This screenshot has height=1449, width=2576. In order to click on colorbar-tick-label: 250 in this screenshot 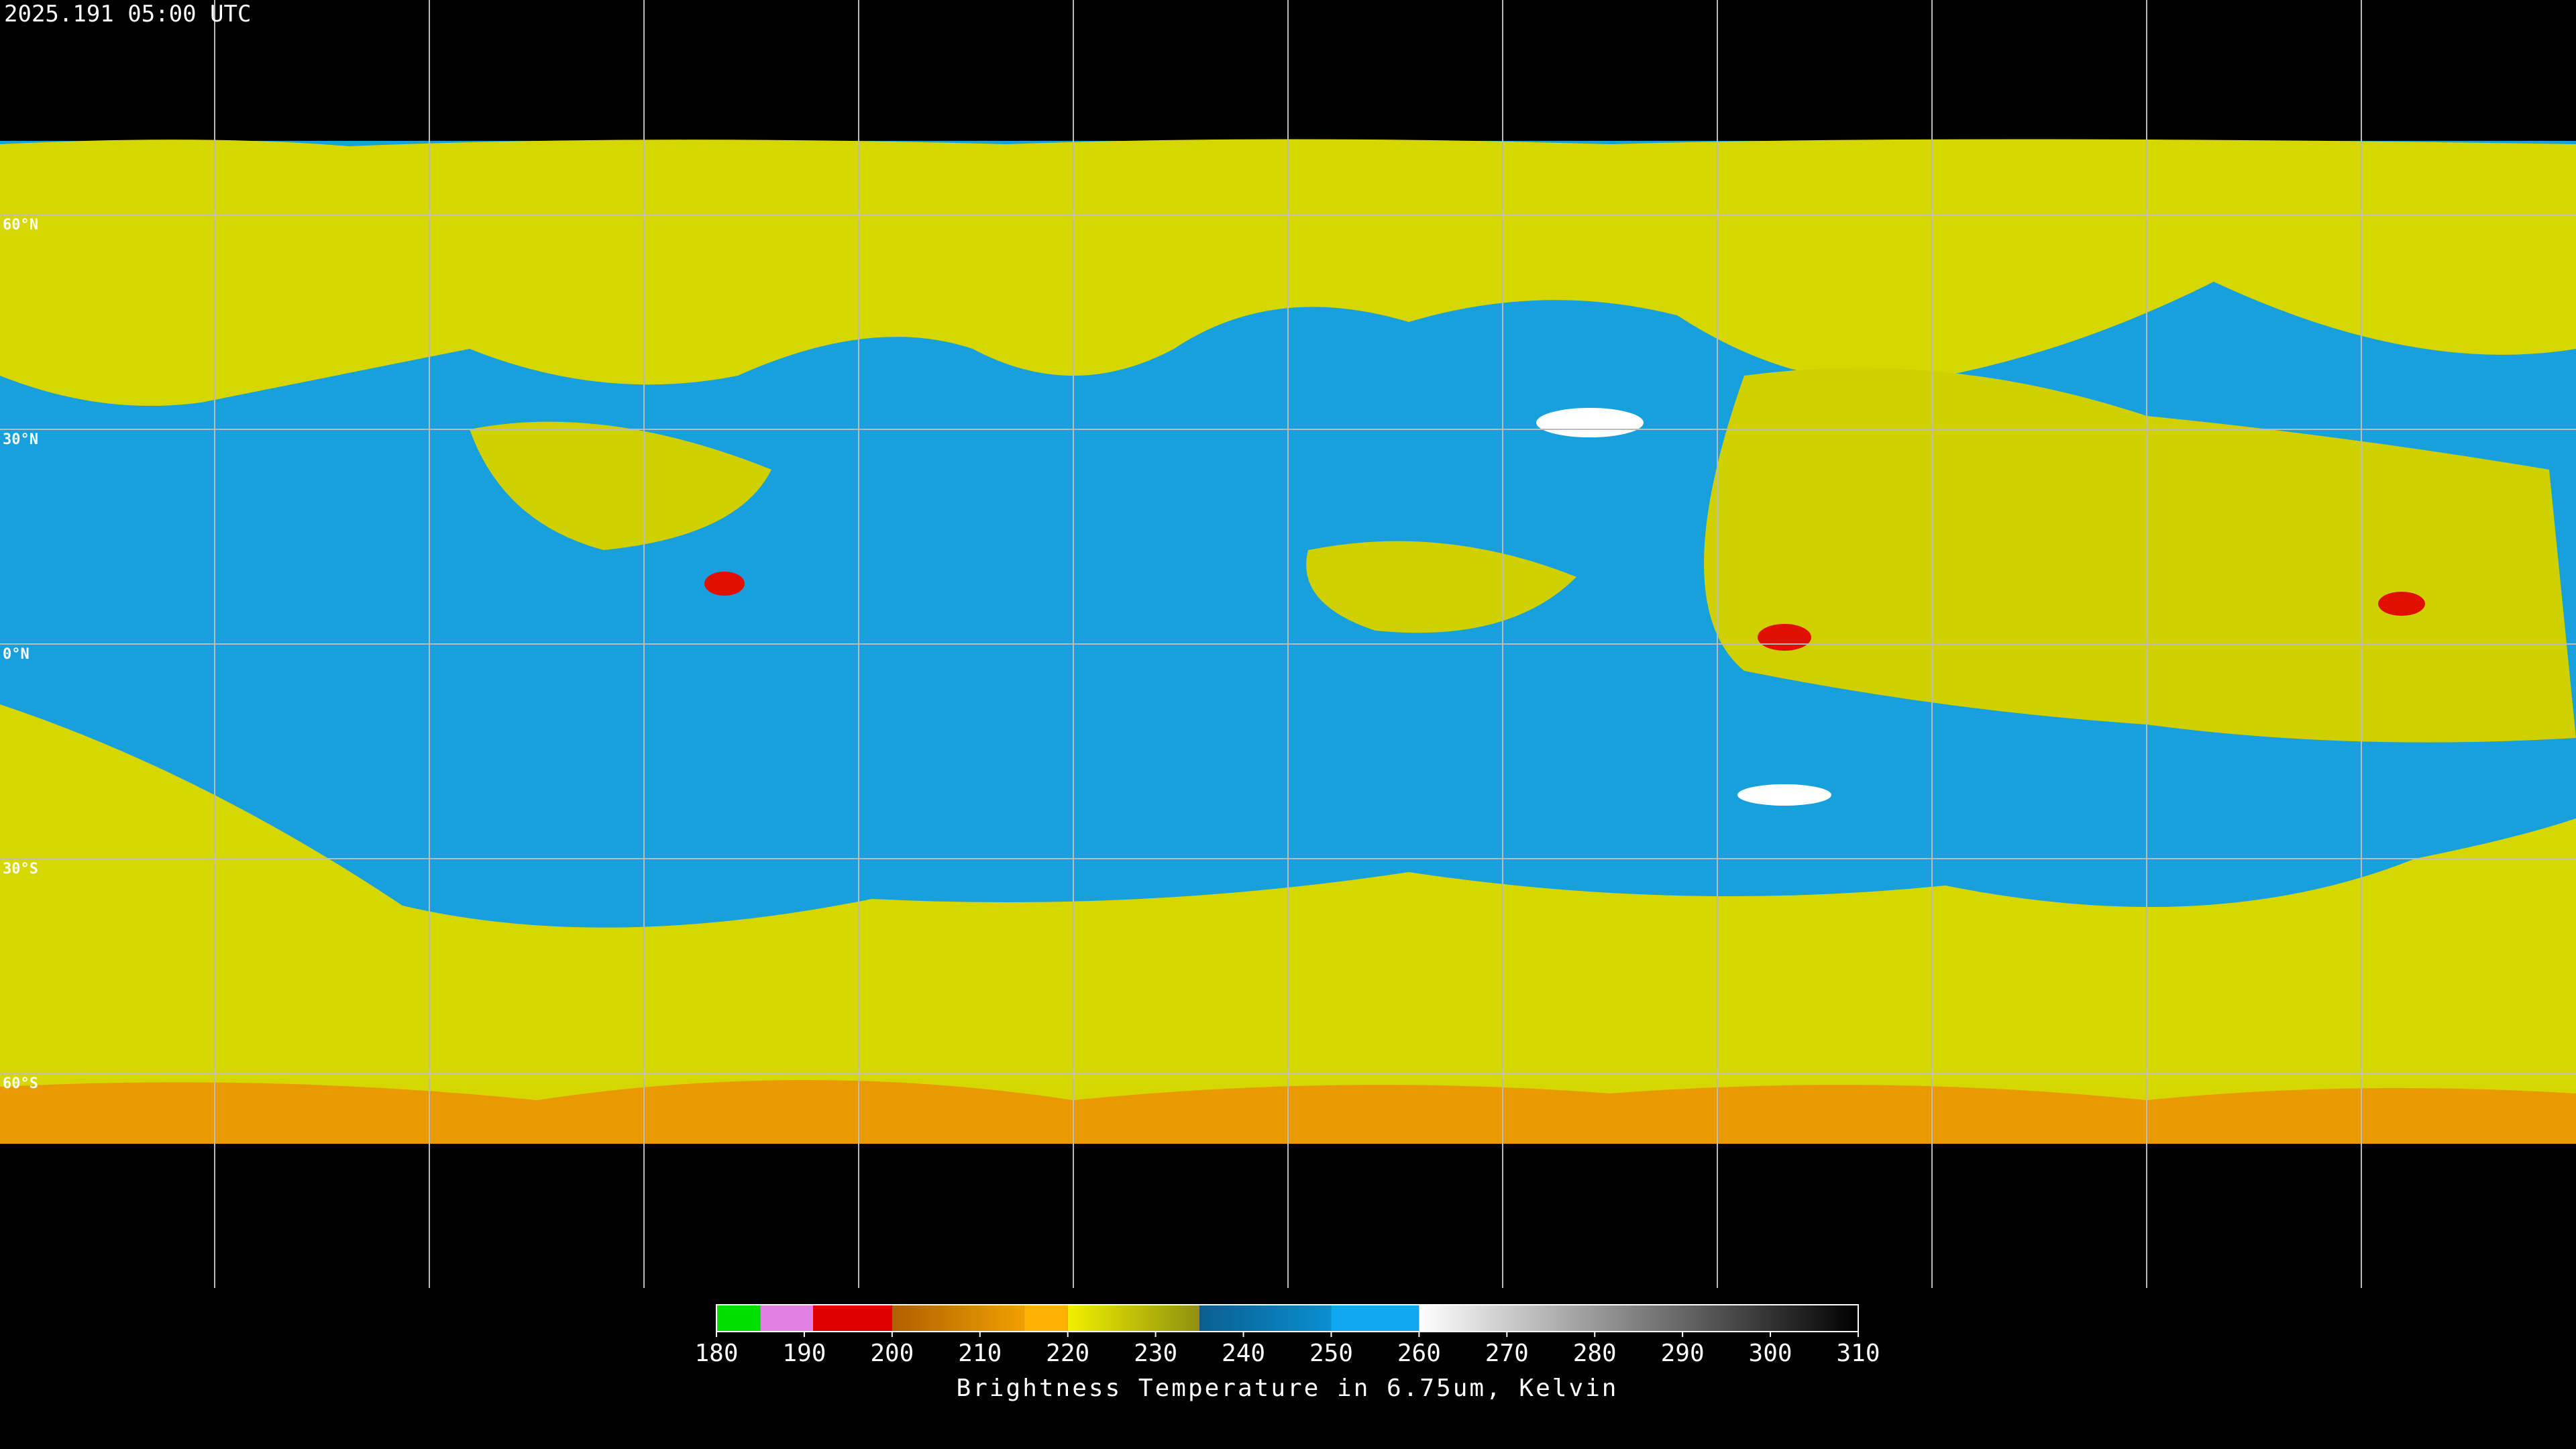, I will do `click(1331, 1353)`.